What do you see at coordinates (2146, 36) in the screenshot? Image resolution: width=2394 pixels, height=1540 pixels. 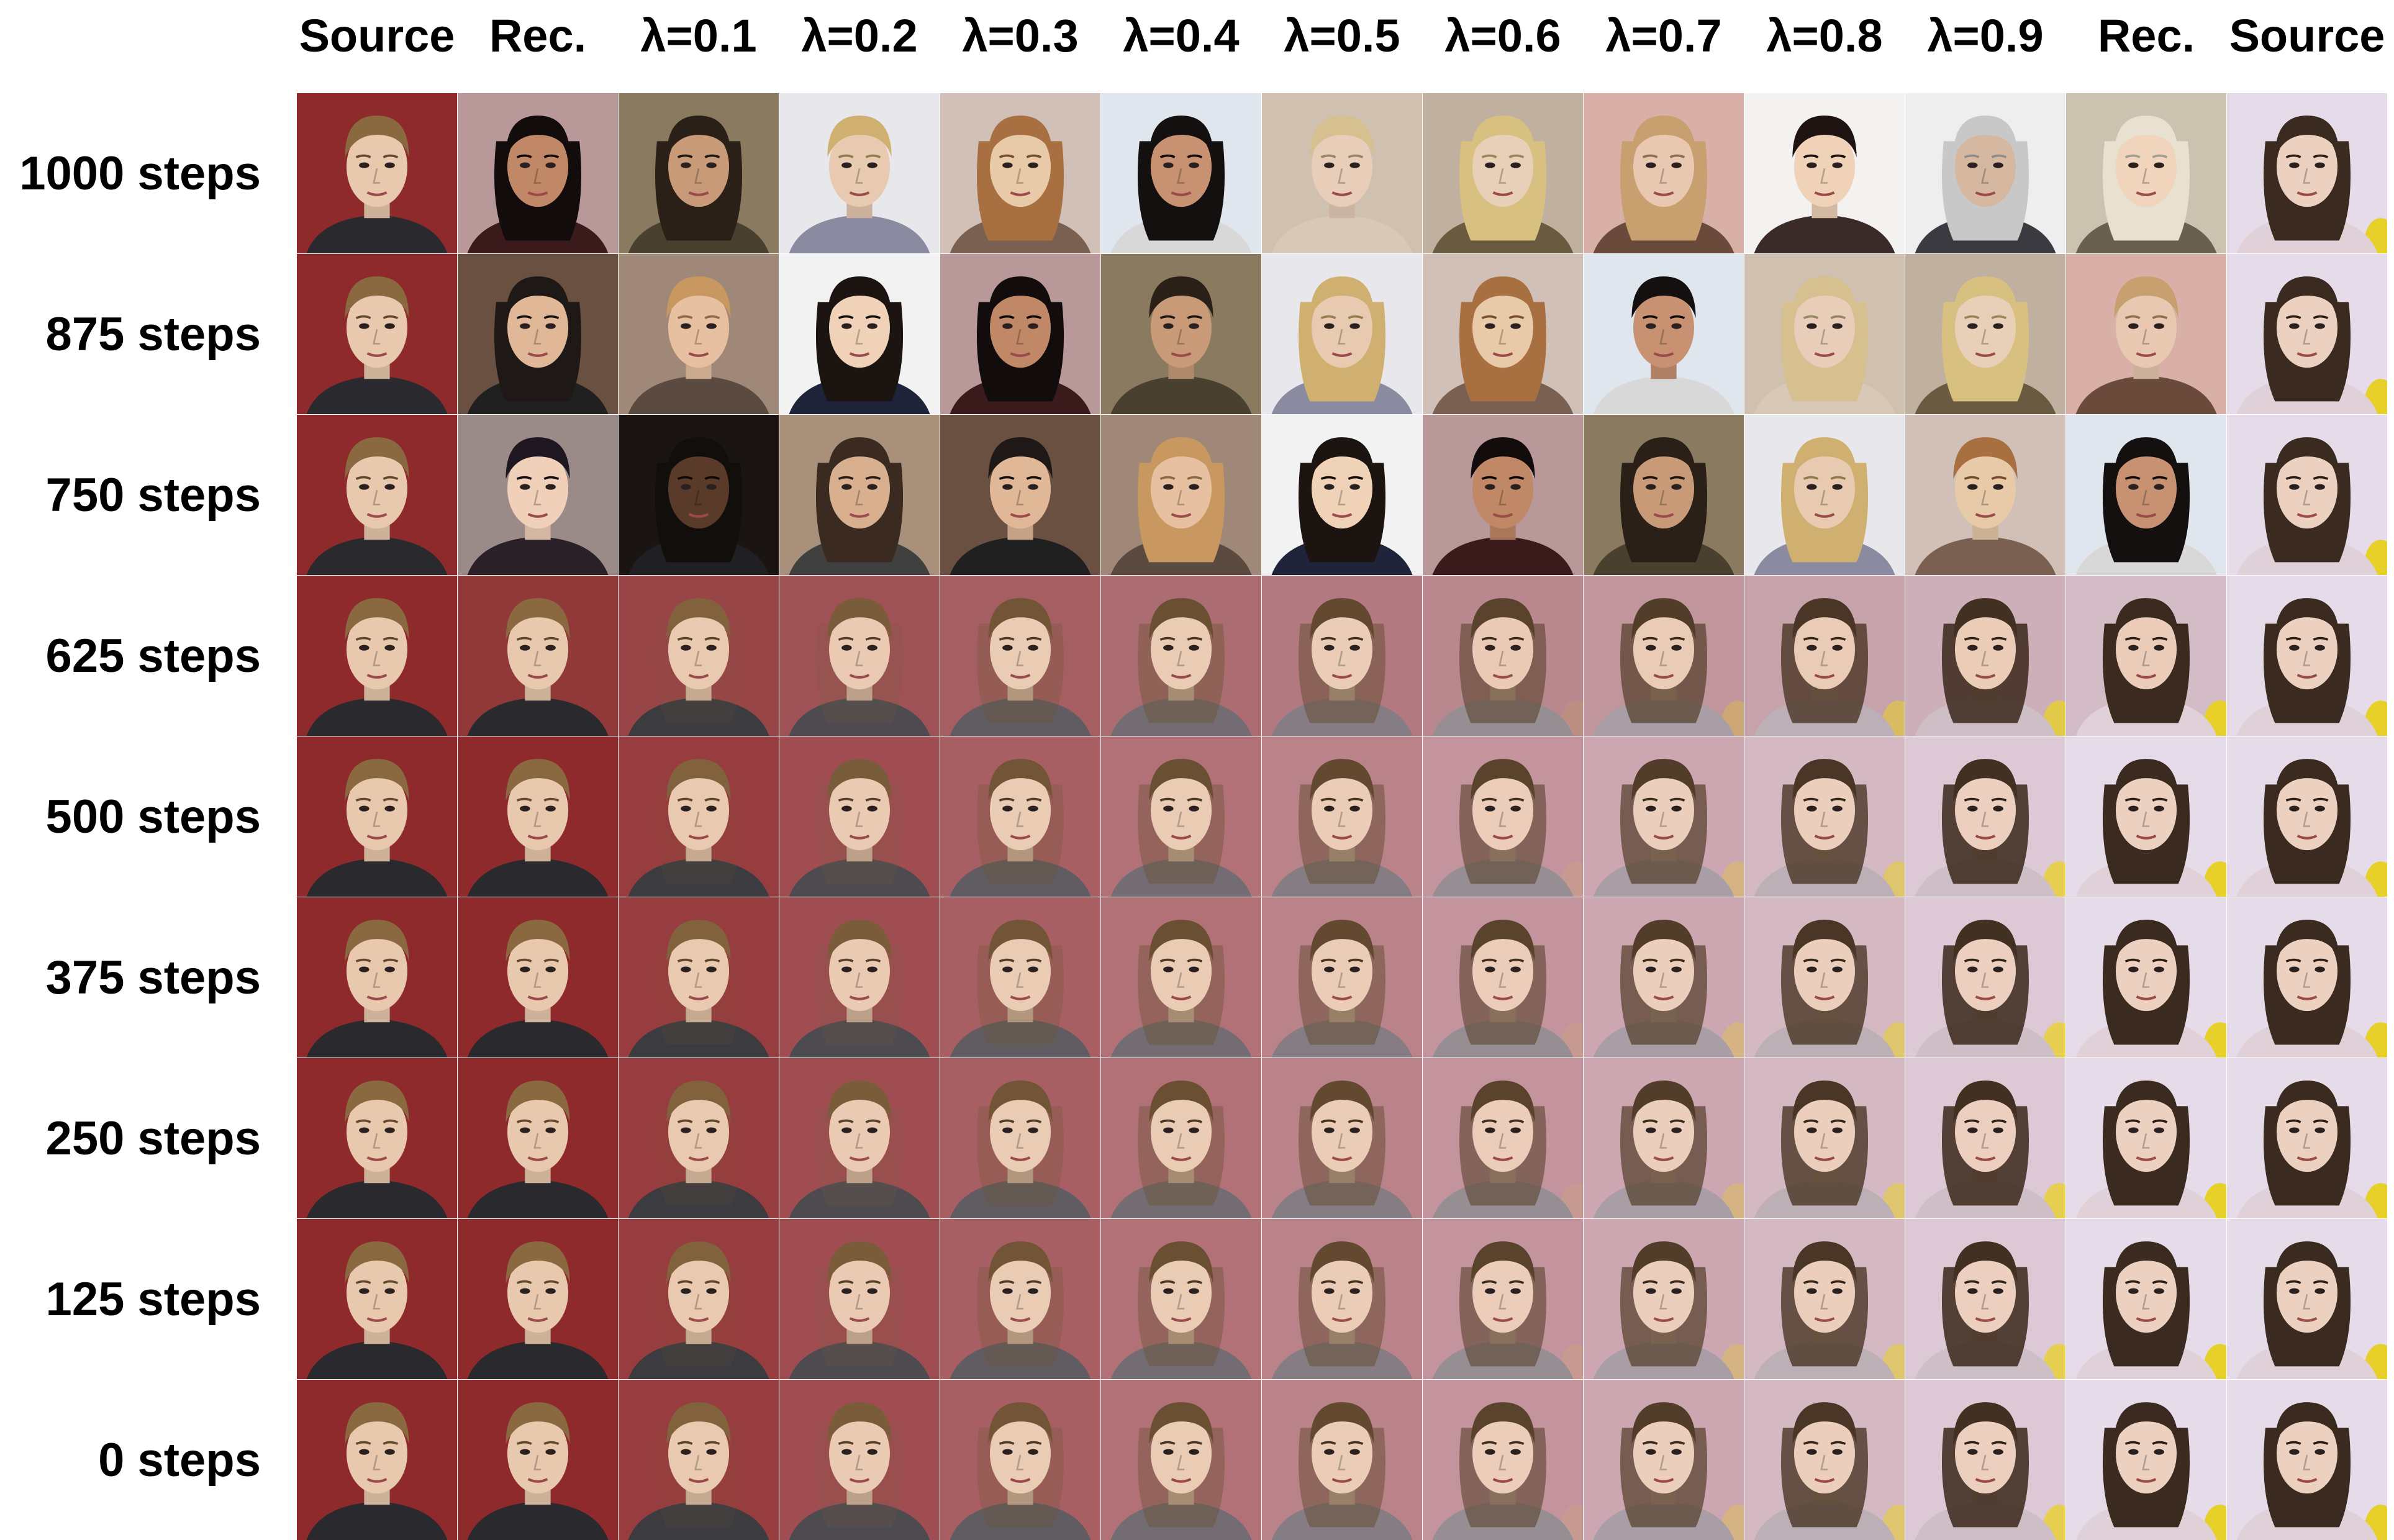 I see `column-header-rec-right: Rec.` at bounding box center [2146, 36].